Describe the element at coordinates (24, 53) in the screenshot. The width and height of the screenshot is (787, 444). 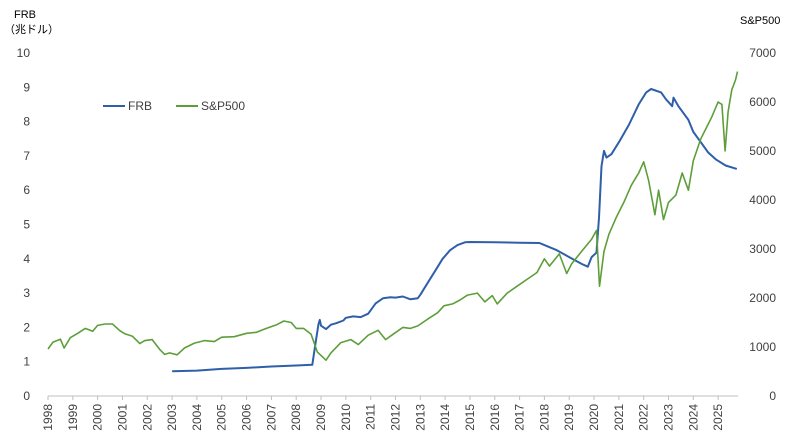
I see `y-left-tick-label: 10` at that location.